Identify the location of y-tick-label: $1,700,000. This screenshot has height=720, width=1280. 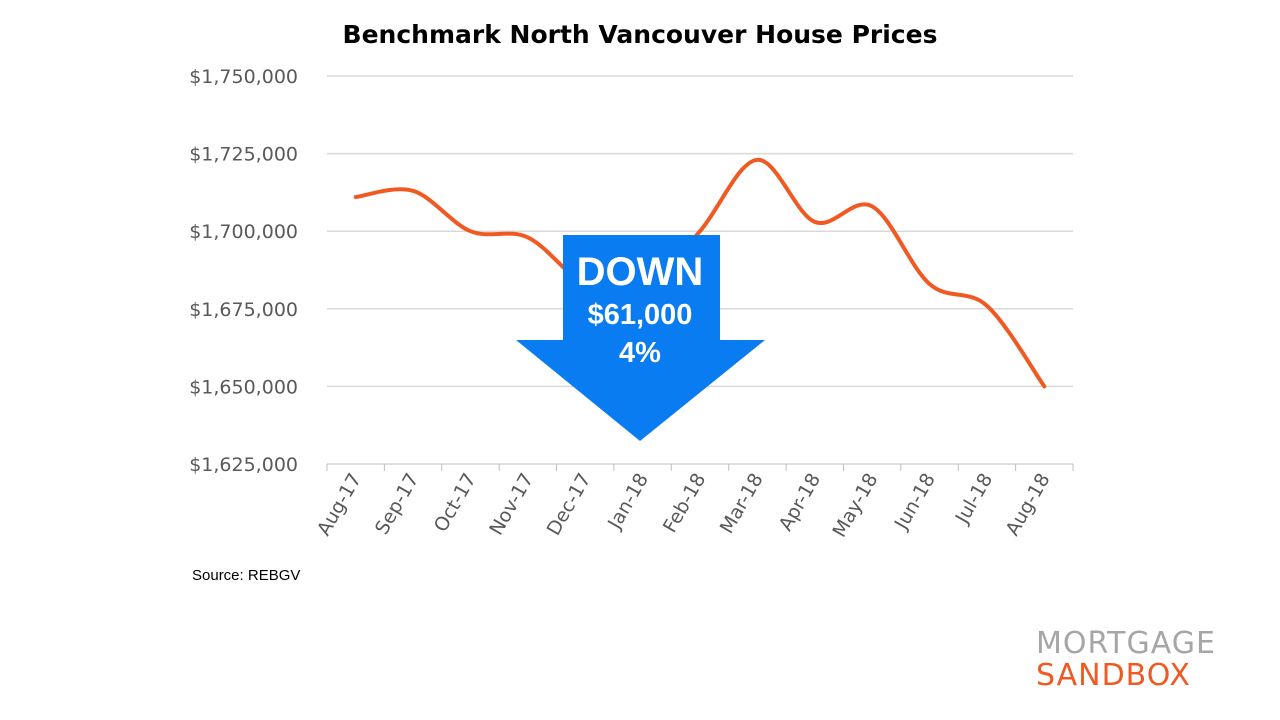
(243, 232).